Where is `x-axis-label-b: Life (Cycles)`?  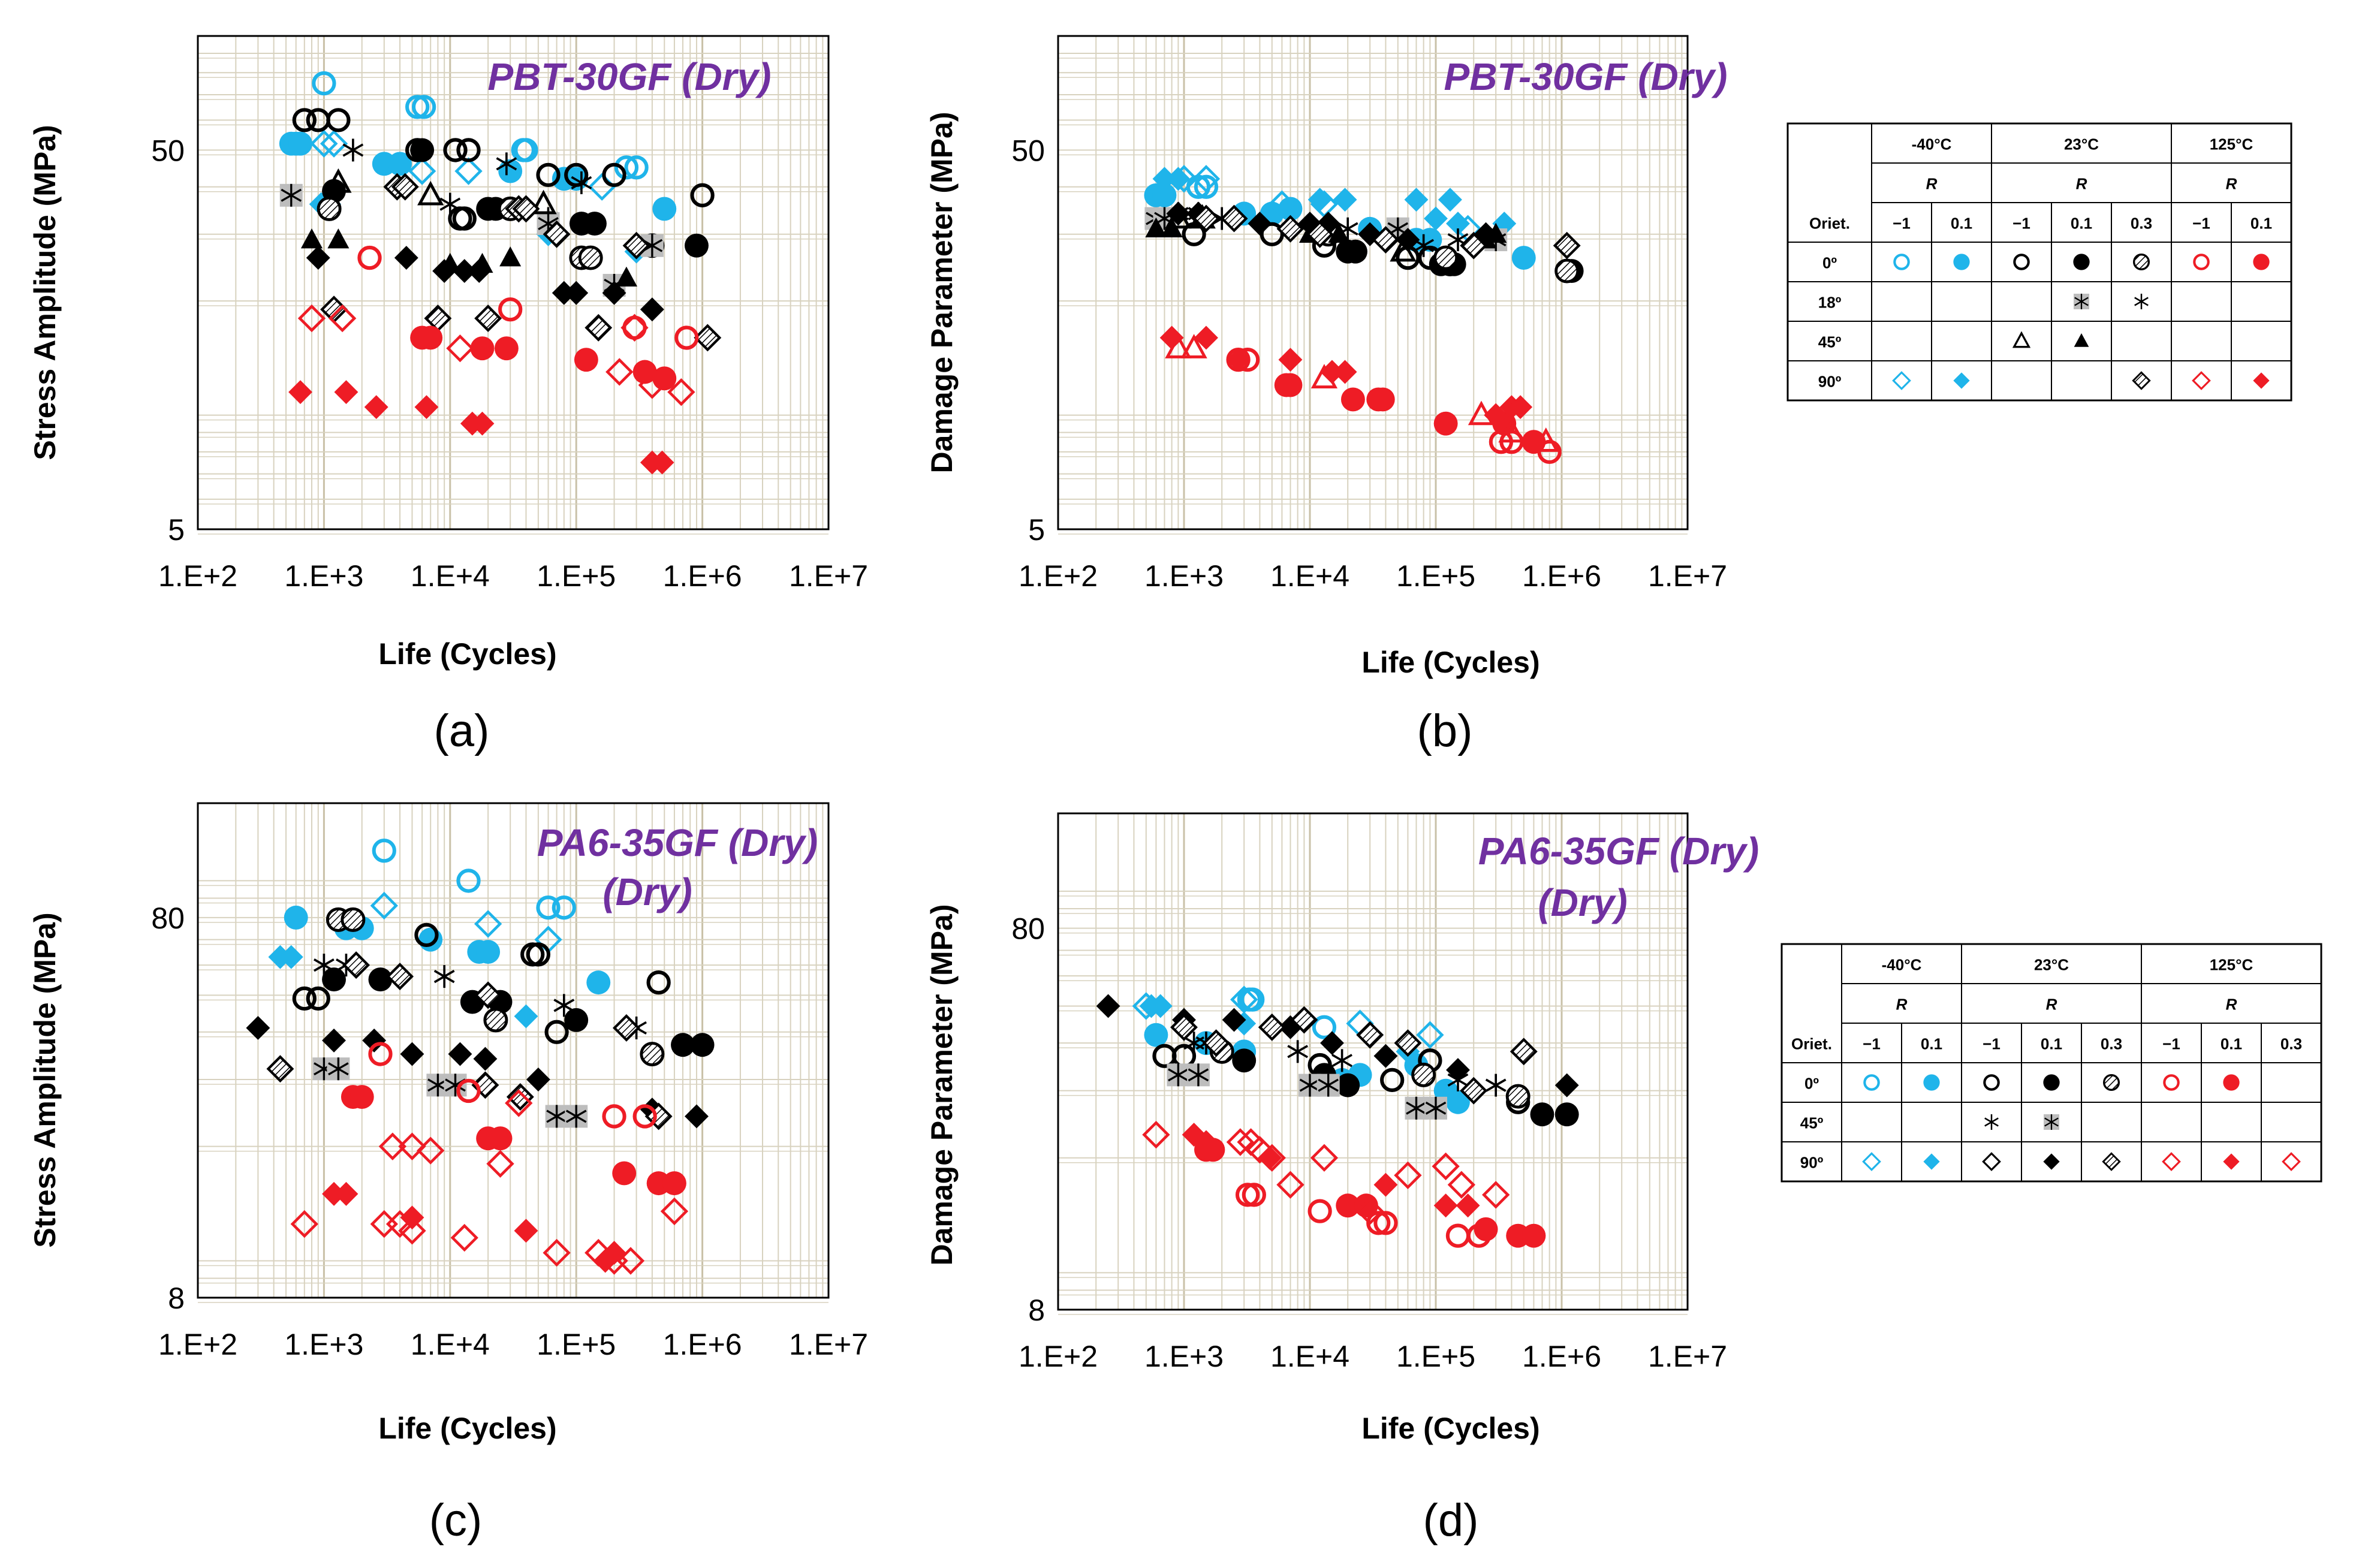
x-axis-label-b: Life (Cycles) is located at coordinates (1450, 662).